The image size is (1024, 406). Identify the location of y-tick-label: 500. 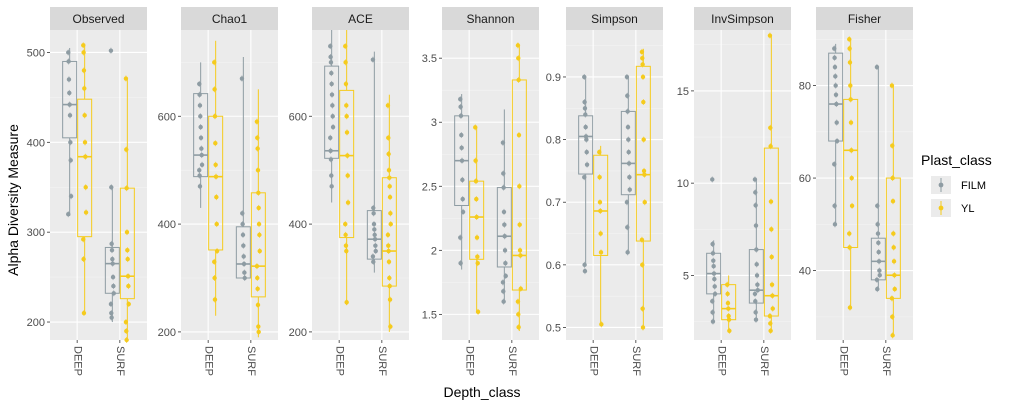
(36, 53).